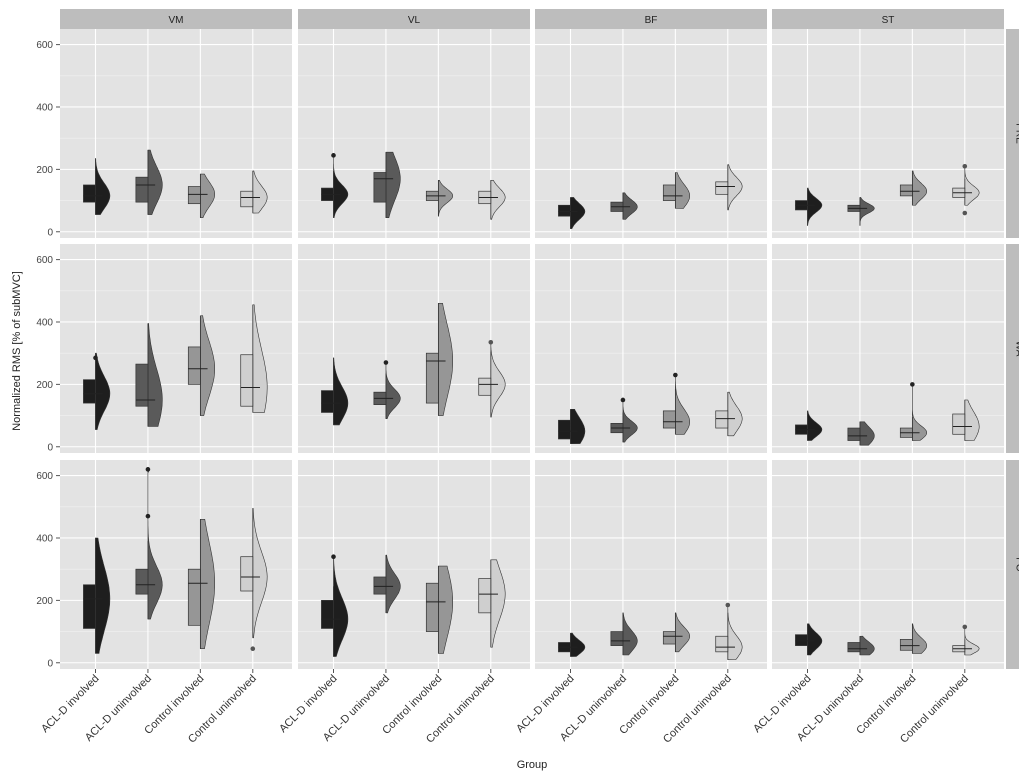  Describe the element at coordinates (1016, 349) in the screenshot. I see `facet-label-wa: WA` at that location.